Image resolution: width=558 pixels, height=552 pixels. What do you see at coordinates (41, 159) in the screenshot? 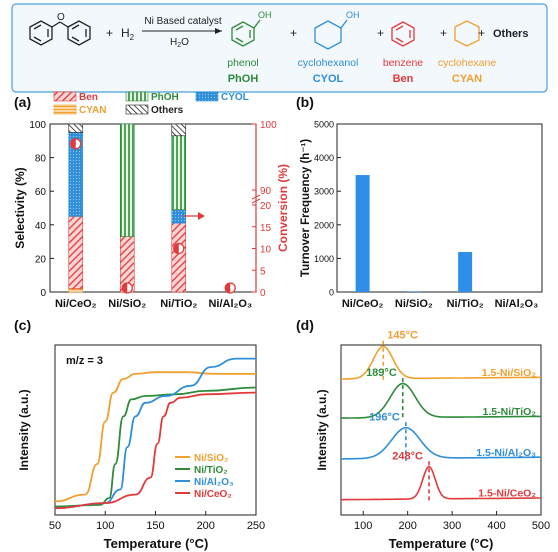
I see `panel-a-ytick-label: 80` at bounding box center [41, 159].